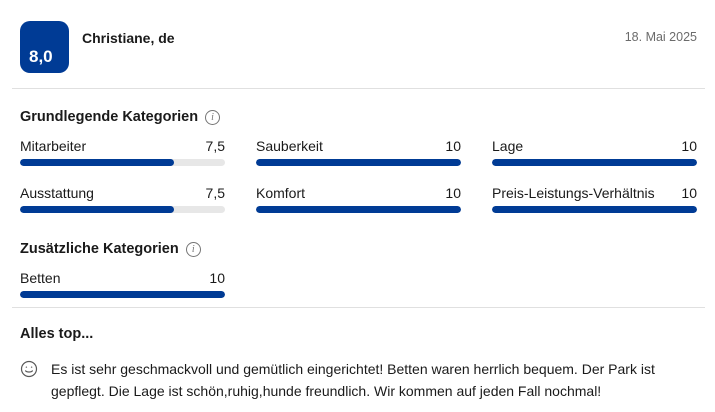 Image resolution: width=715 pixels, height=412 pixels. What do you see at coordinates (99, 249) in the screenshot?
I see `additional-categories-title: Zusätzliche Kategorien` at bounding box center [99, 249].